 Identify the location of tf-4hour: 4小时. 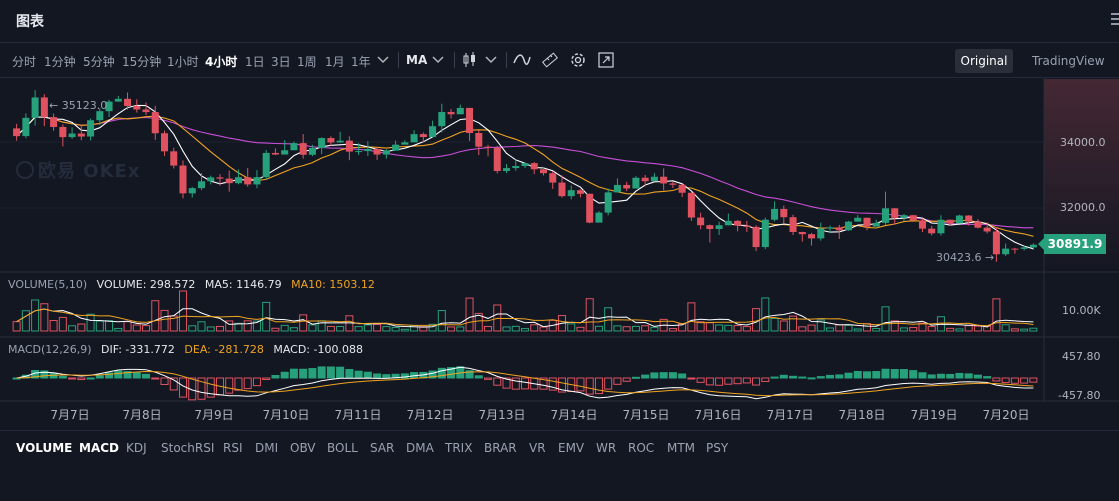
(221, 62).